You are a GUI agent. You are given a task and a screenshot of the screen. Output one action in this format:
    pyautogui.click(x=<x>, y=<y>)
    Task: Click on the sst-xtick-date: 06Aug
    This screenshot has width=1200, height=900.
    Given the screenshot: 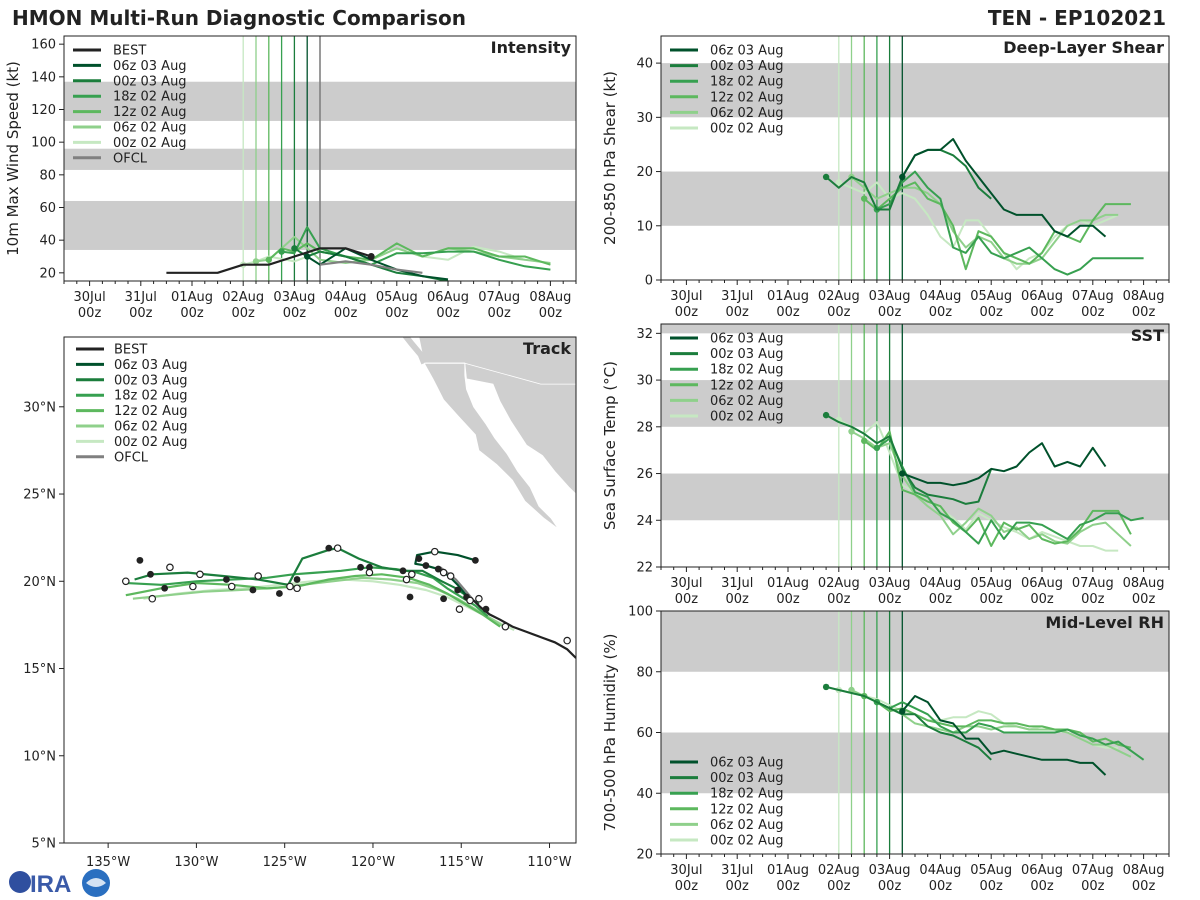 What is the action you would take?
    pyautogui.click(x=1042, y=583)
    